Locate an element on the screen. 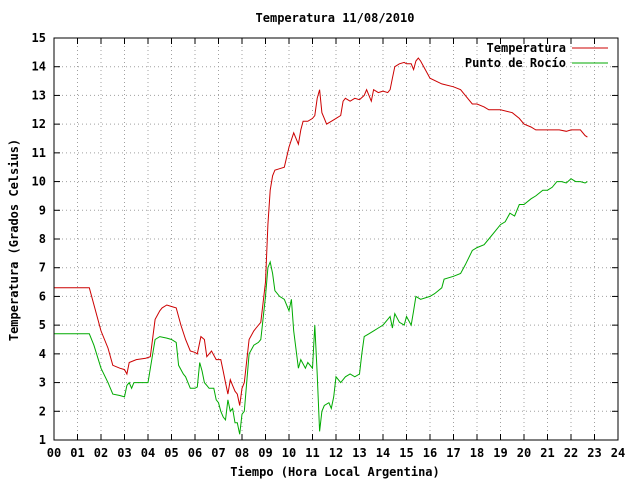  y-tick-label: 7 is located at coordinates (42, 268).